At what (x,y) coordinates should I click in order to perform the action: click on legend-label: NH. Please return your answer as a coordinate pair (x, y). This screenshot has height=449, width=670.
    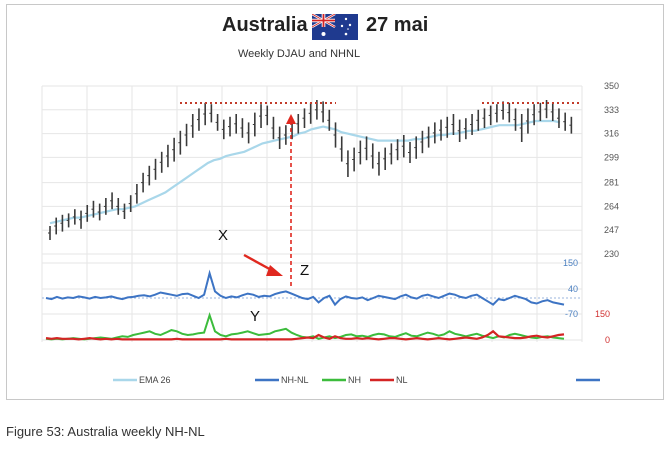
    Looking at the image, I should click on (354, 380).